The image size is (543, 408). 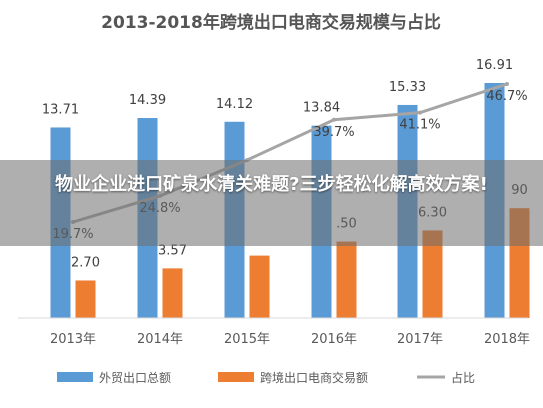 I want to click on chart-title: 2013-2018年跨境出口电商交易规模与占比, so click(x=271, y=22).